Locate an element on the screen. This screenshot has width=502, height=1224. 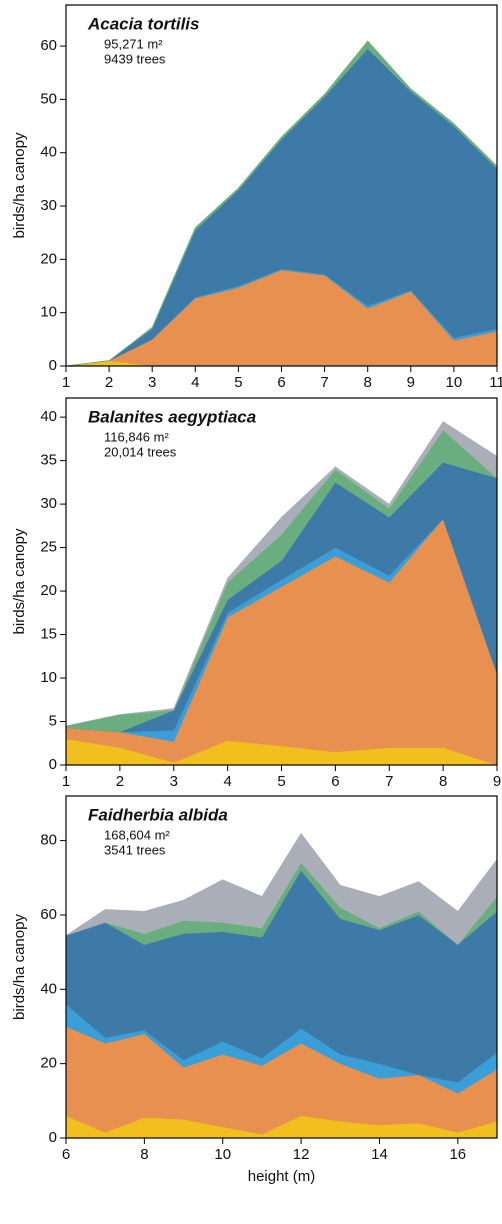
annotation: 20,014 trees is located at coordinates (140, 451).